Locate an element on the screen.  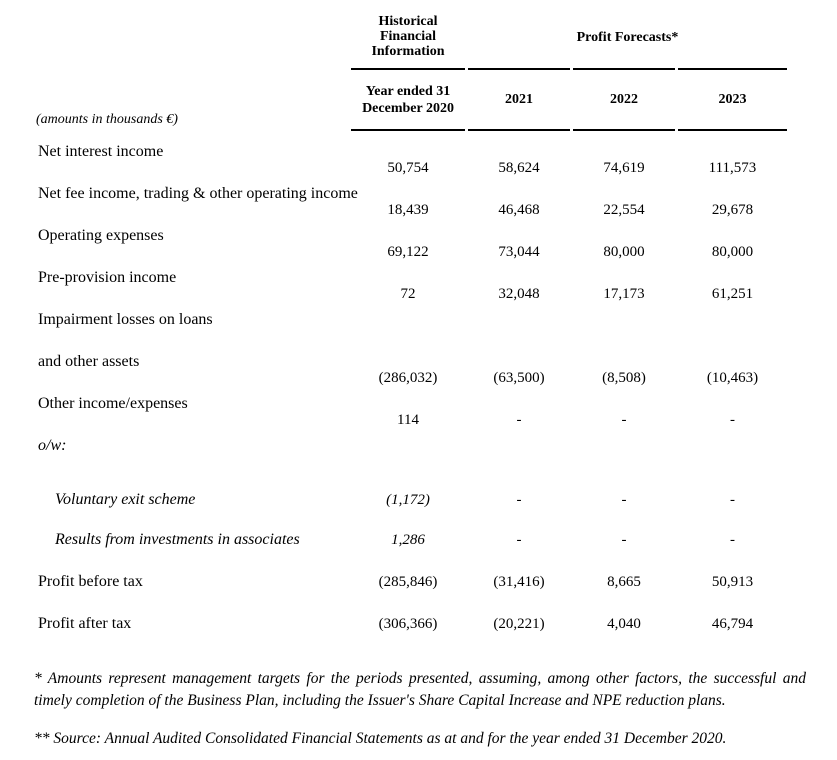
row-label: Other income/expenses is located at coordinates (113, 403).